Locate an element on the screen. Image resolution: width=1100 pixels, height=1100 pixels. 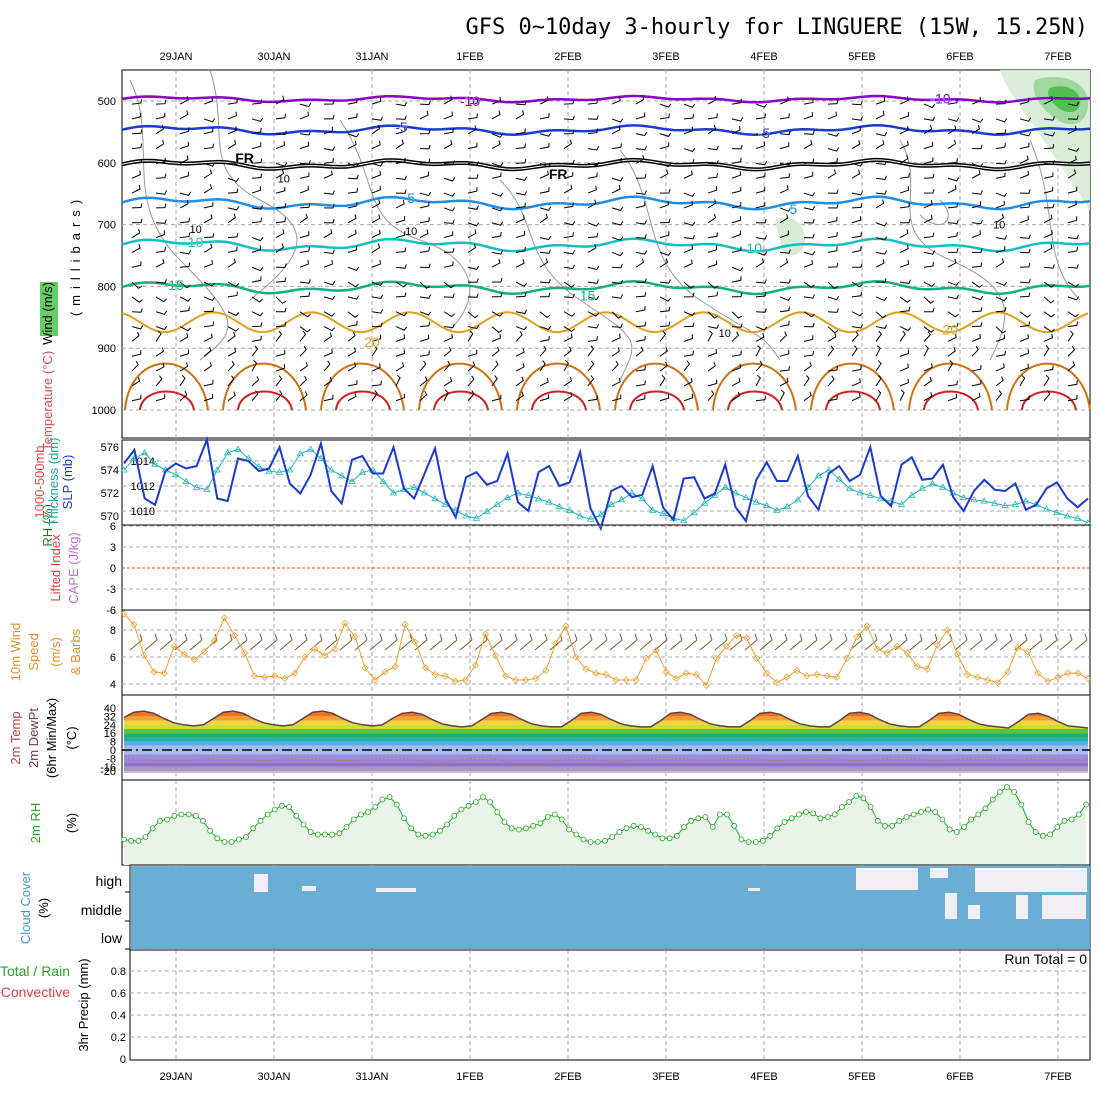
wind10-ylabel-4-part: & Barbs is located at coordinates (75, 651).